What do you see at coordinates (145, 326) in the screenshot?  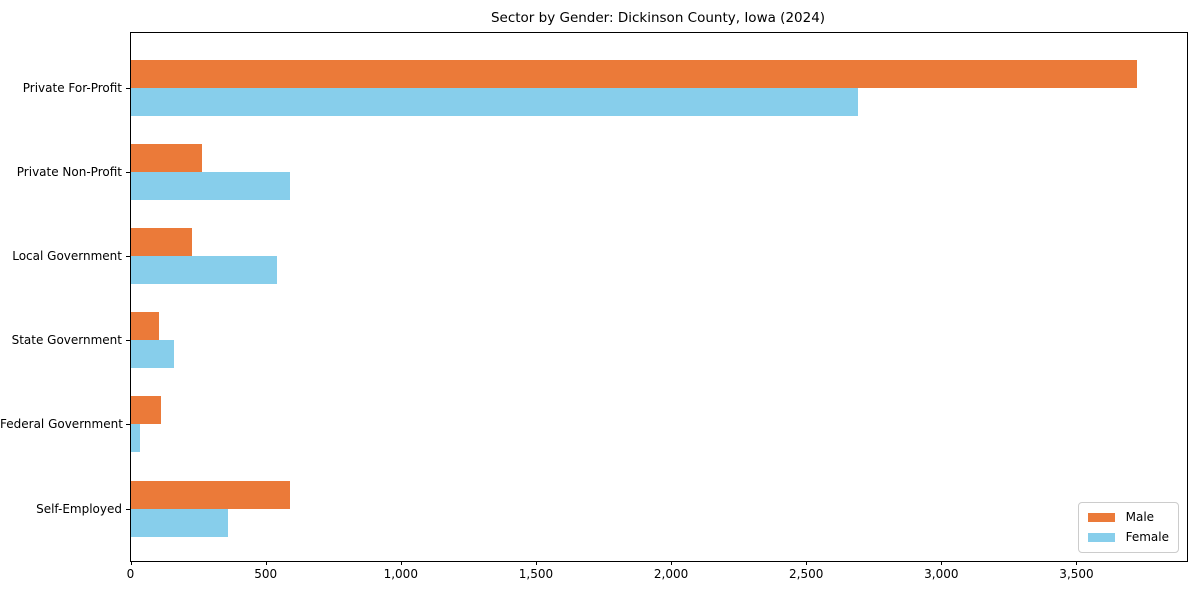 I see `bar-male-state-government` at bounding box center [145, 326].